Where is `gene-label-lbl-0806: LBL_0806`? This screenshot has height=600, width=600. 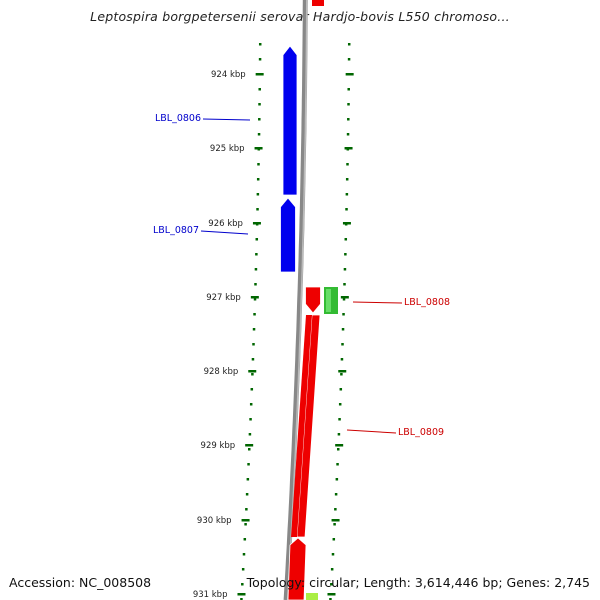 gene-label-lbl-0806: LBL_0806 is located at coordinates (178, 118).